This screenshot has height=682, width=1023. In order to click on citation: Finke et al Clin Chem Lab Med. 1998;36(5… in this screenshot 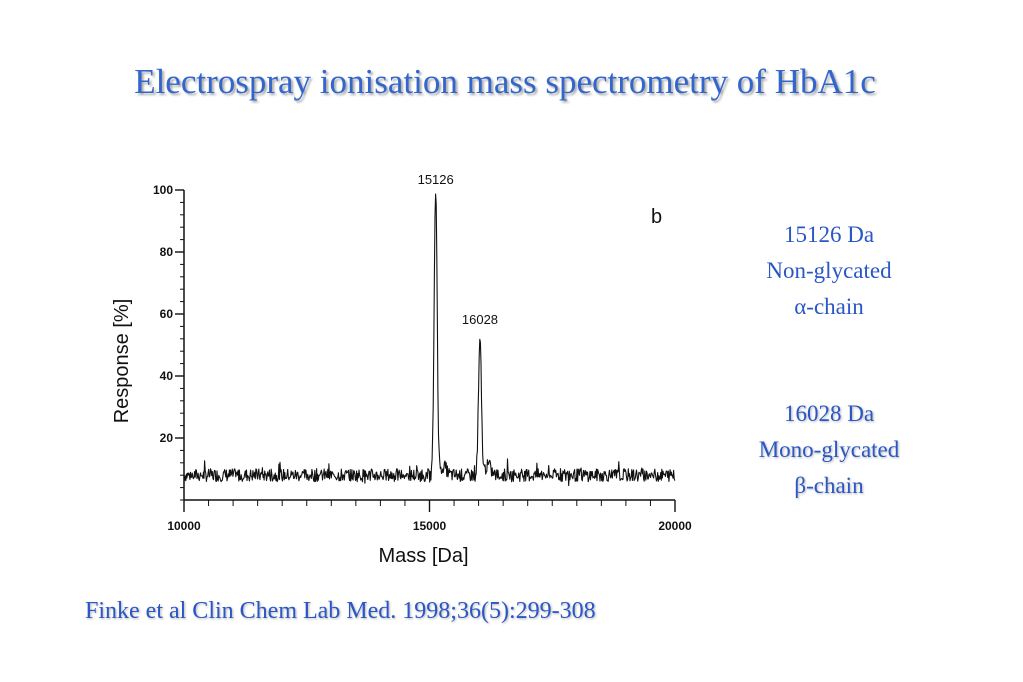, I will do `click(340, 611)`.